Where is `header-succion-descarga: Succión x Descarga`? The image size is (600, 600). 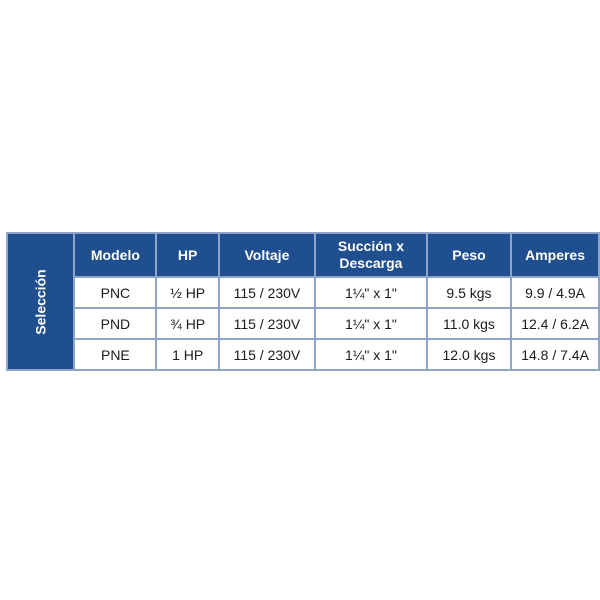 header-succion-descarga: Succión x Descarga is located at coordinates (370, 255).